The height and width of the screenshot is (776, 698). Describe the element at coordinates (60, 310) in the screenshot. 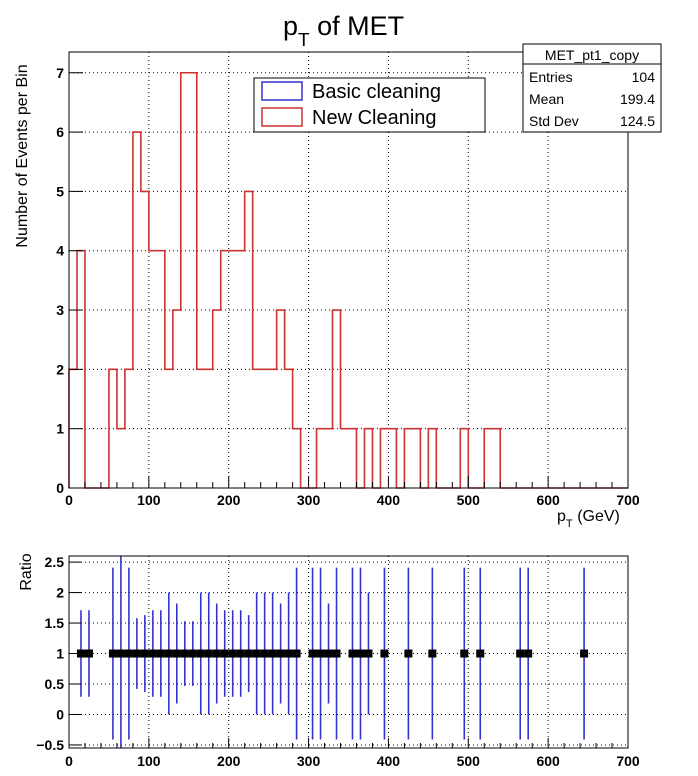

I see `main-y-tick-label: 3` at that location.